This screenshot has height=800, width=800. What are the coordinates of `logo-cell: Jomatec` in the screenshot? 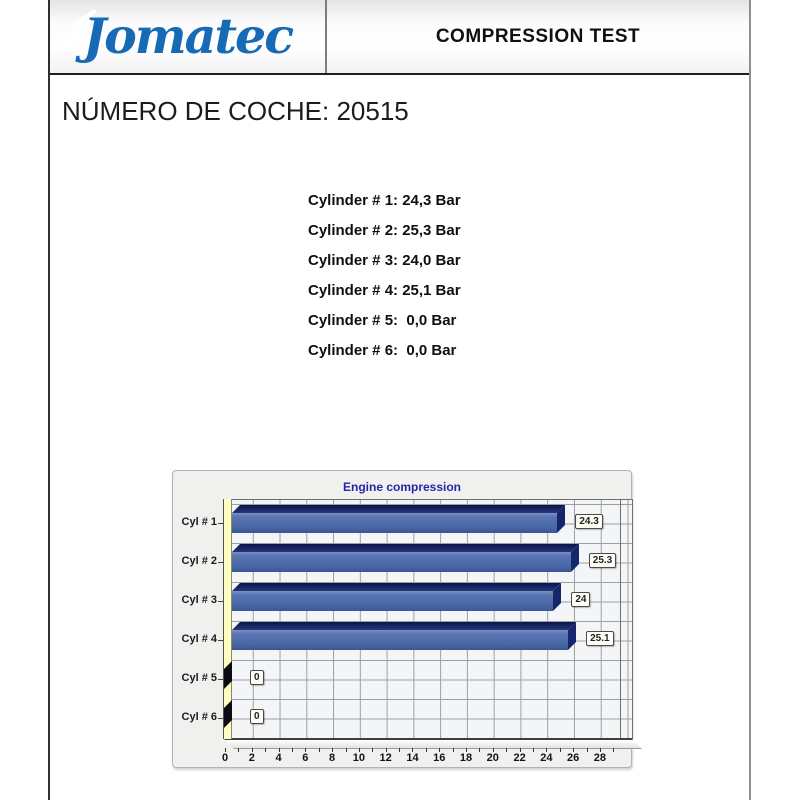 It's located at (187, 36).